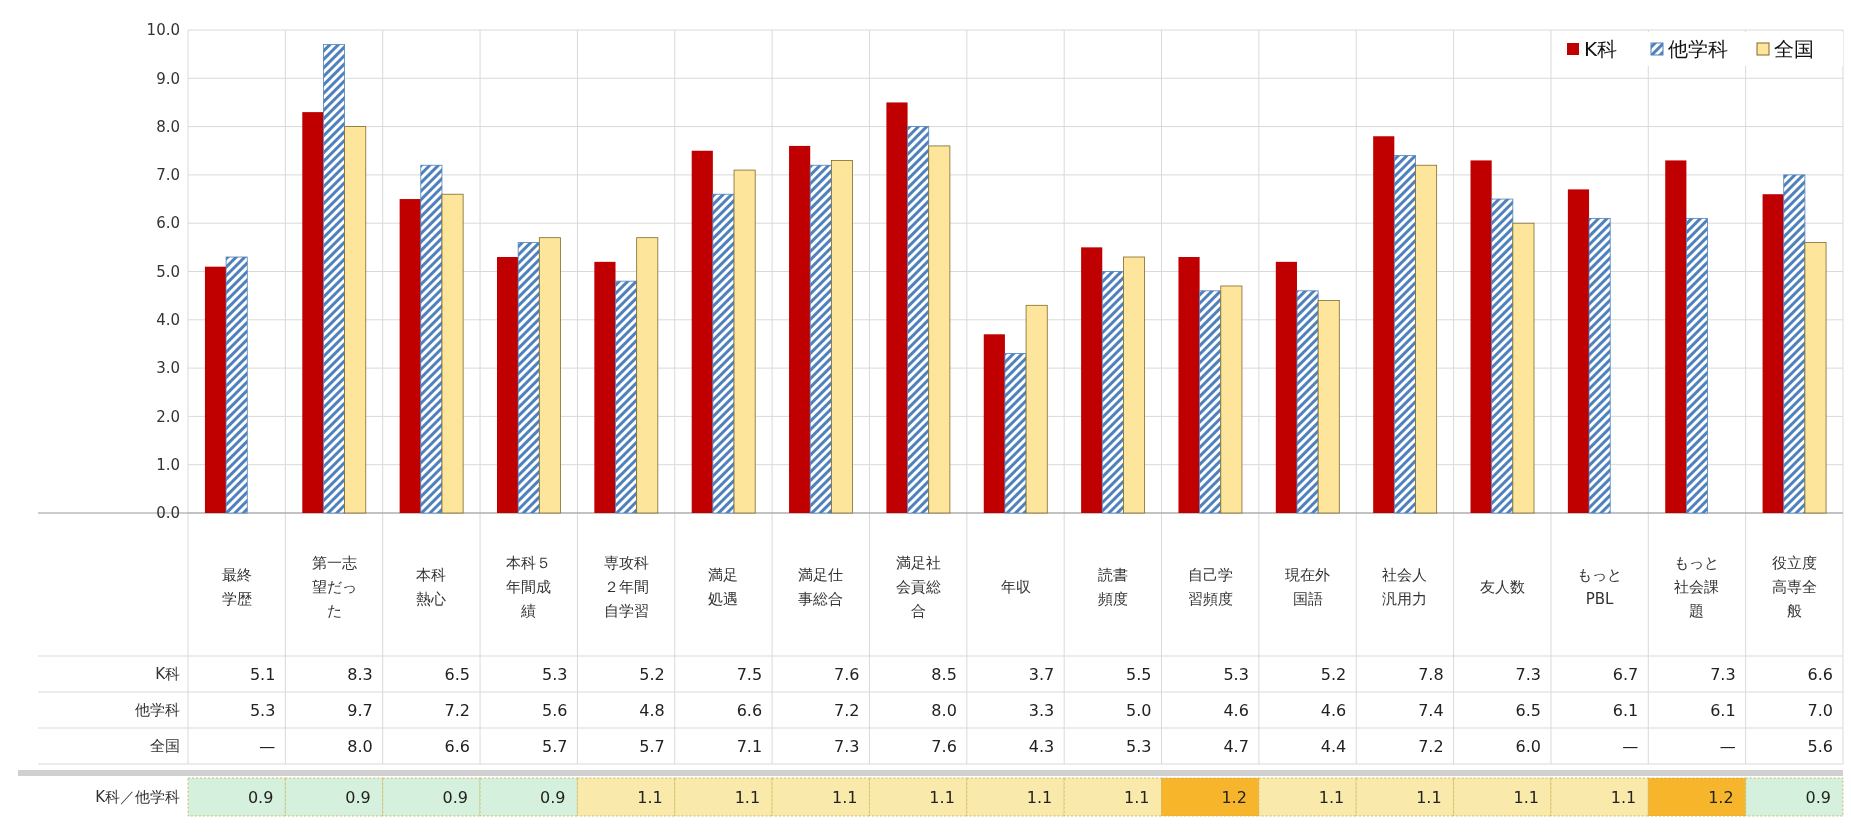 The image size is (1851, 833). What do you see at coordinates (431, 587) in the screenshot?
I see `x-tick-label: 本科熱心` at bounding box center [431, 587].